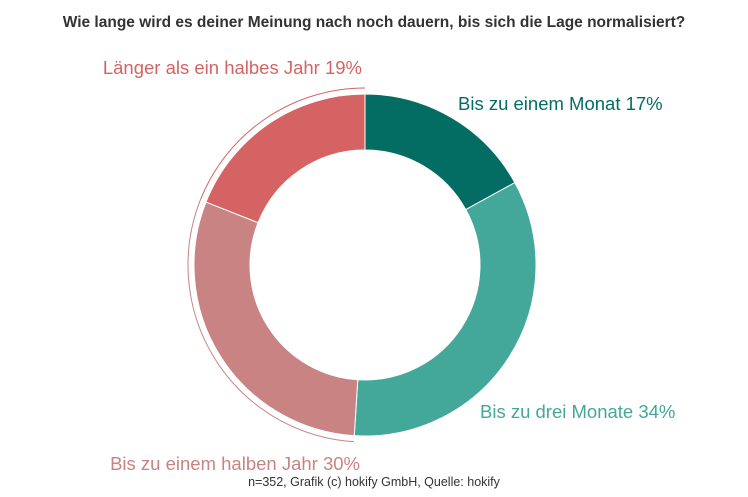 The height and width of the screenshot is (497, 748). Describe the element at coordinates (560, 103) in the screenshot. I see `slice-label: Bis zu einem Monat 17%` at that location.